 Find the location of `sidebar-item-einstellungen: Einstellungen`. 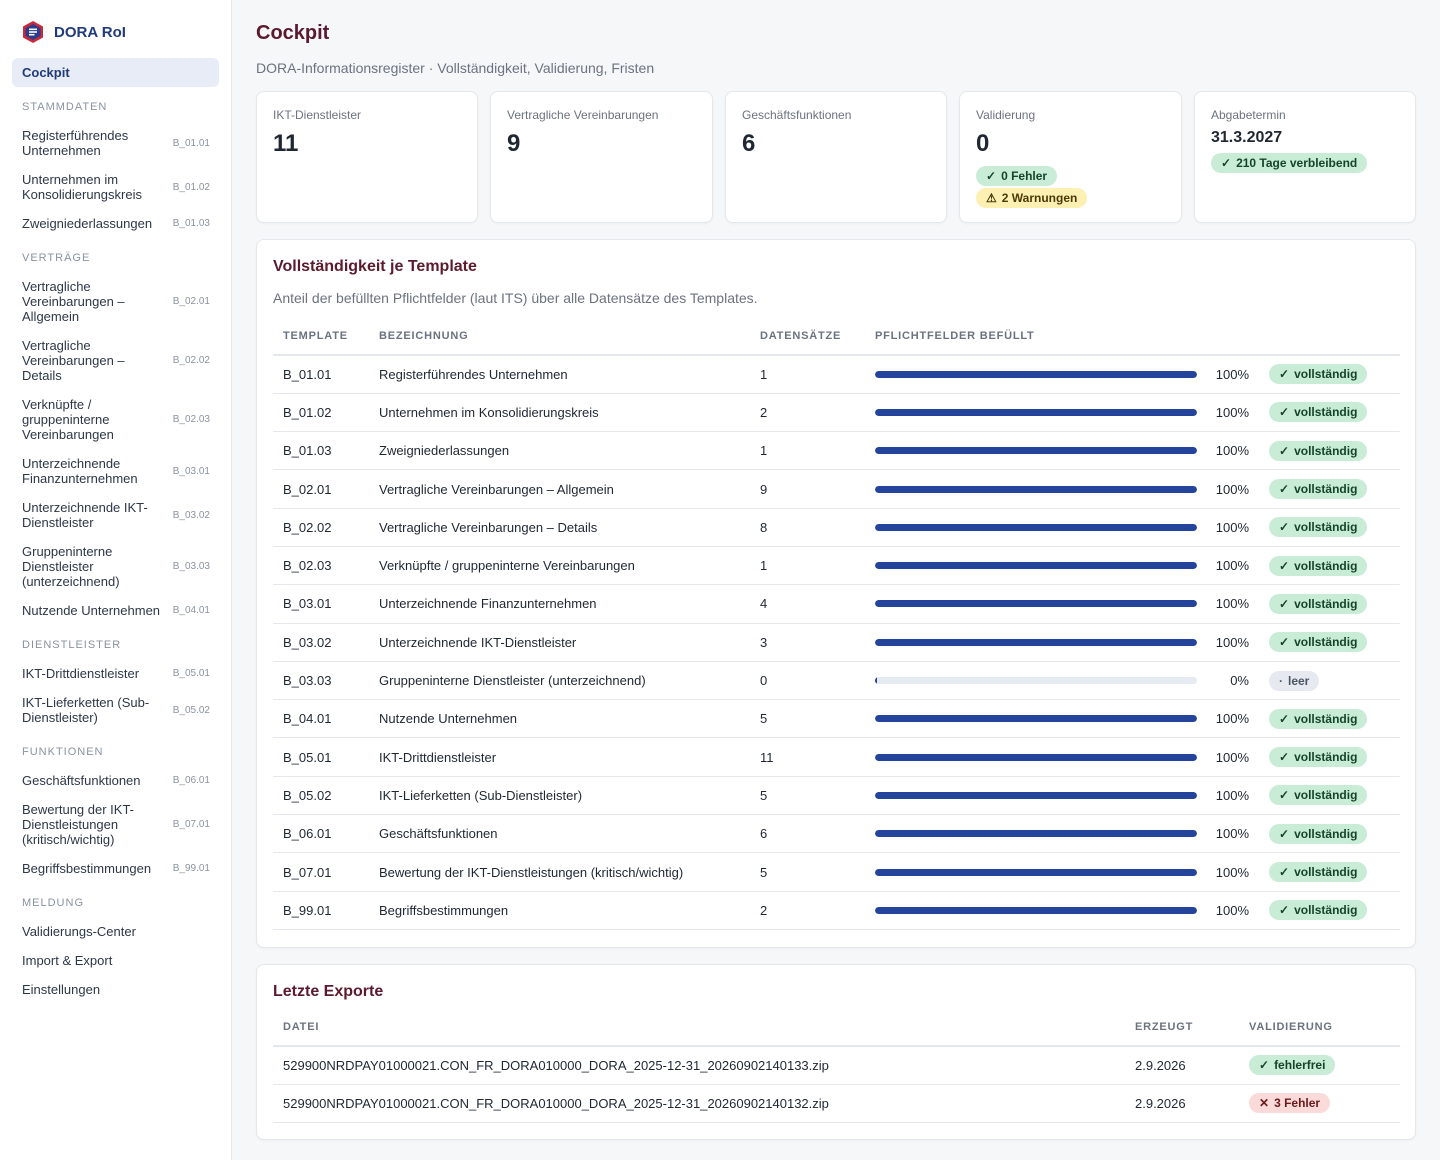

sidebar-item-einstellungen: Einstellungen is located at coordinates (116, 989).